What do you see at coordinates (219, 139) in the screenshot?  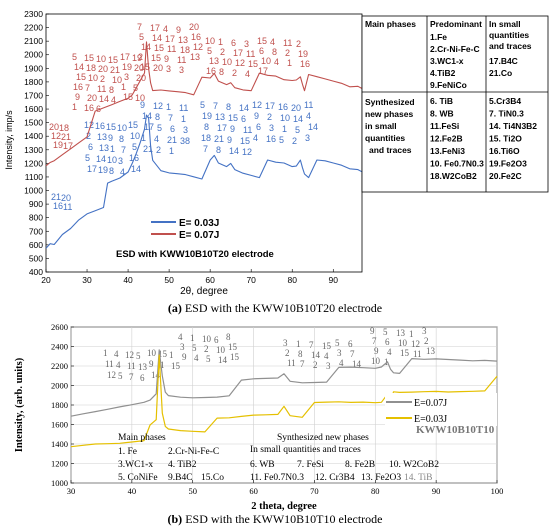 I see `anno-blue-label-76: 21` at bounding box center [219, 139].